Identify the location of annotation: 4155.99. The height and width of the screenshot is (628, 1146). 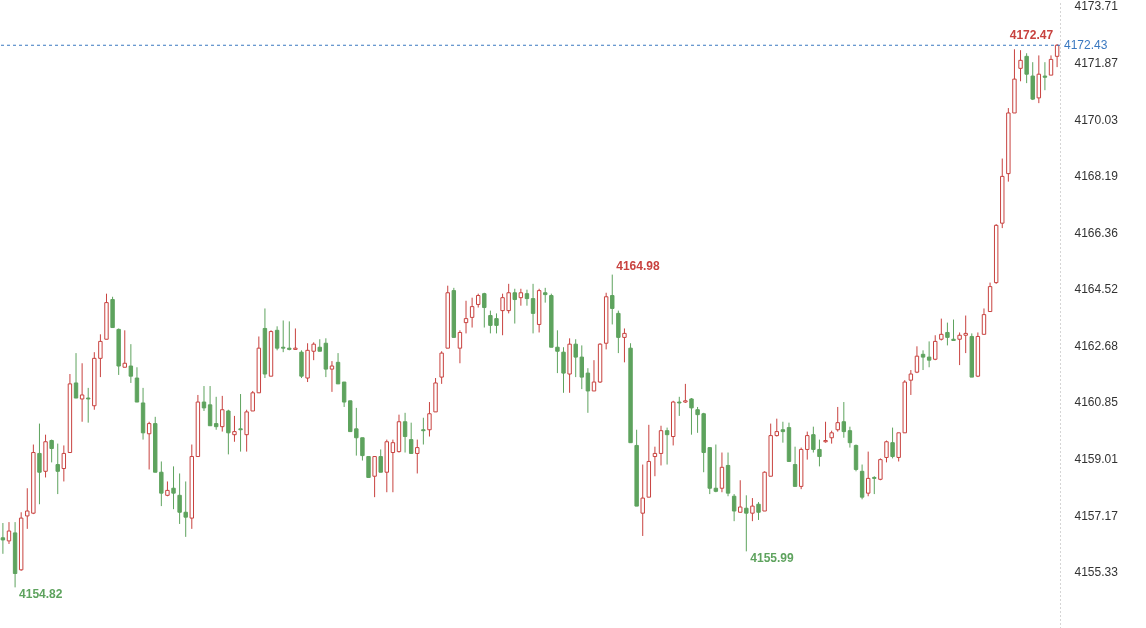
(772, 558).